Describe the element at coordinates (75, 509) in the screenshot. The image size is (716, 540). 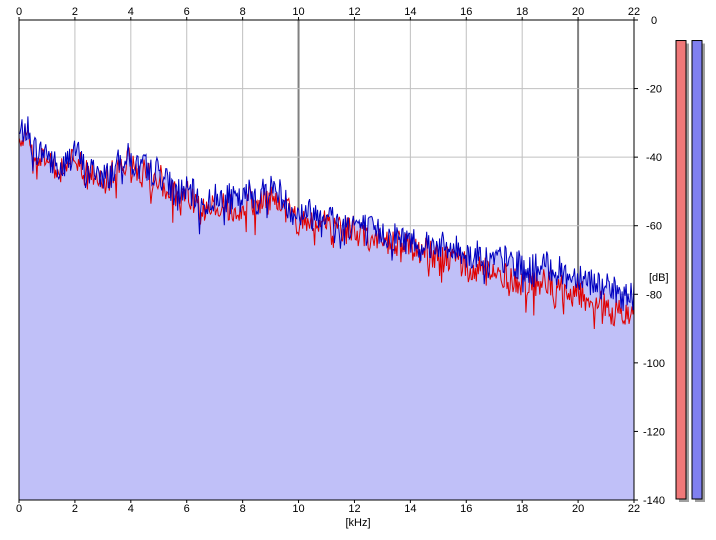
I see `x-tick-label-bottom: 2` at that location.